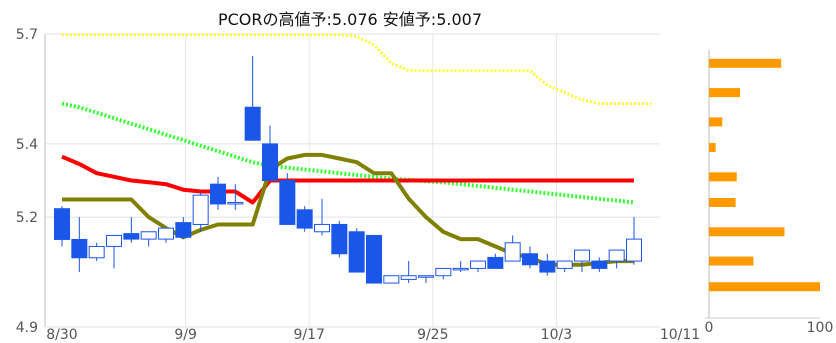 The image size is (836, 343). Describe the element at coordinates (61, 335) in the screenshot. I see `x-tick-label: 8/30` at that location.